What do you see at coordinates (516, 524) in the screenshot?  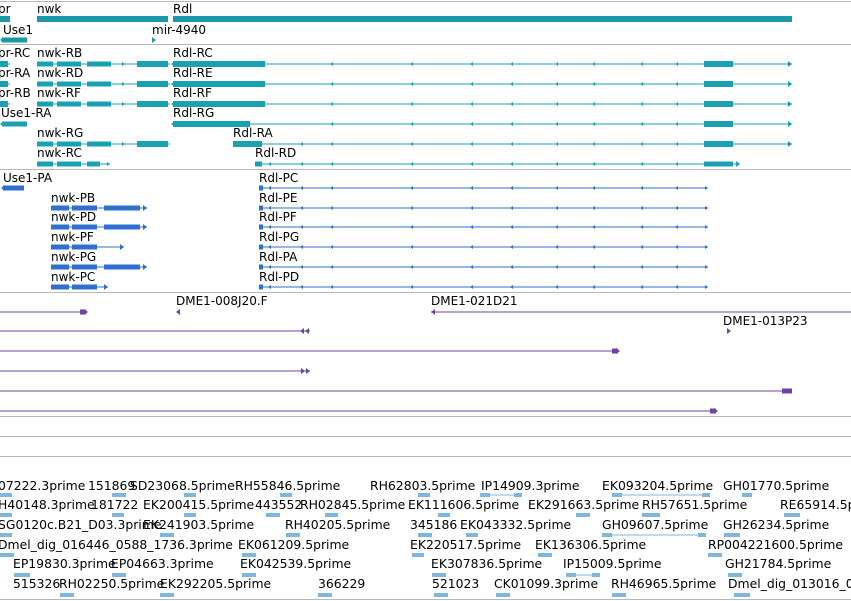 I see `est-label: EK043332.5prime` at bounding box center [516, 524].